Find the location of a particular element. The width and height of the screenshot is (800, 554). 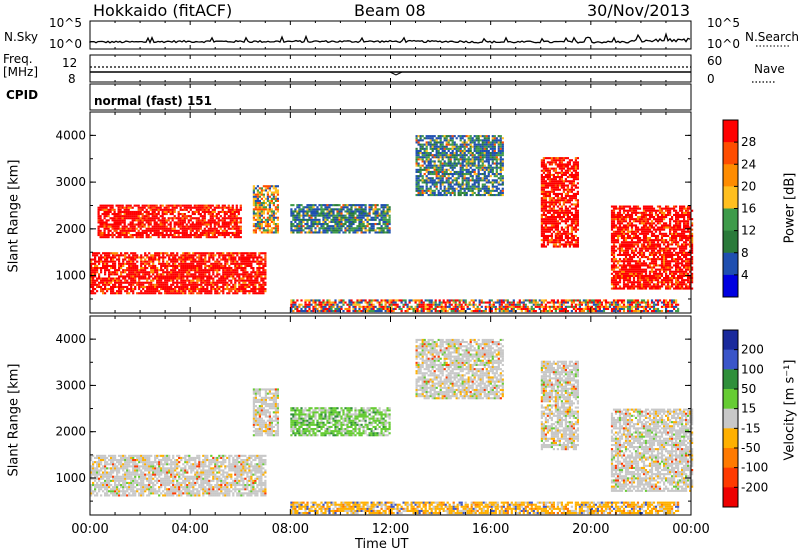

x-tick-label: 20:00 is located at coordinates (590, 529).